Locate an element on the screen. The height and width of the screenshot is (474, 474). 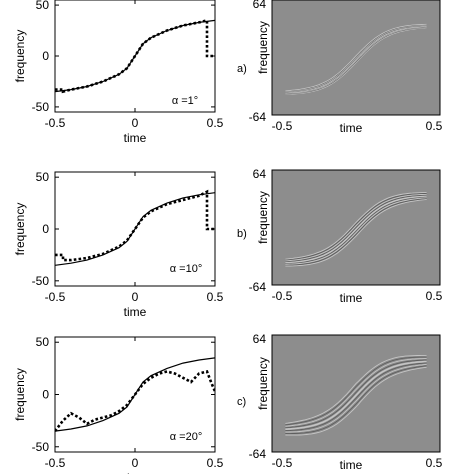
line-panel-1: -0.5 0 0.5 -50 0 50 time frequency α =1° is located at coordinates (118, 72).